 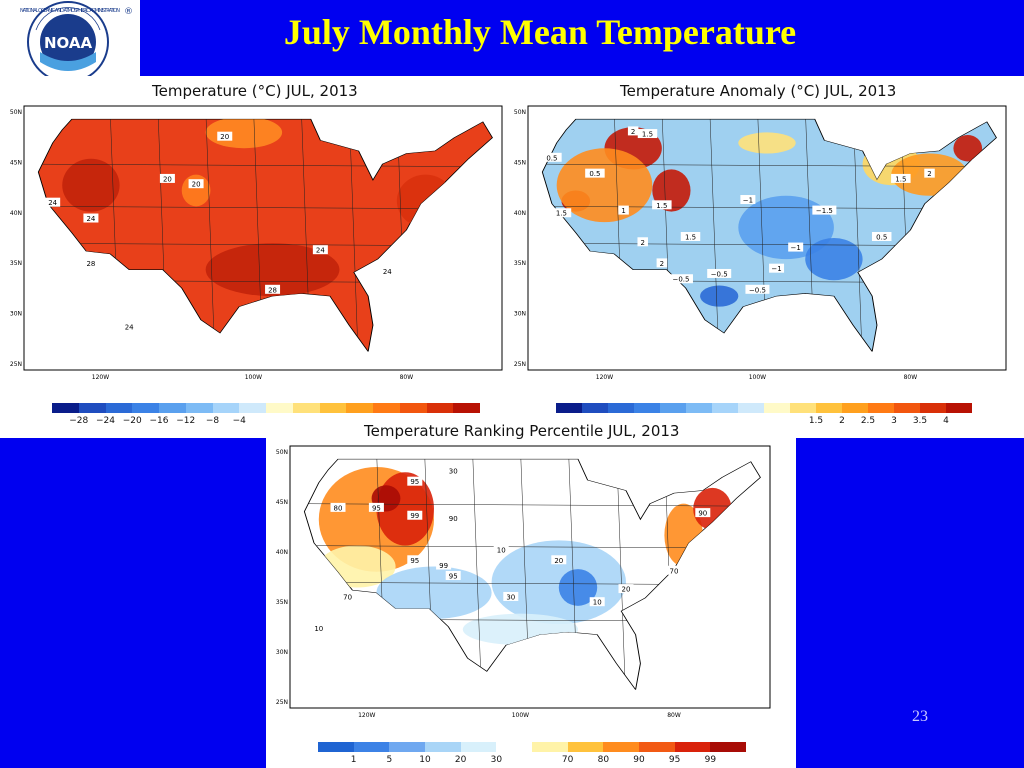 I want to click on contour-label: 30, so click(x=453, y=472).